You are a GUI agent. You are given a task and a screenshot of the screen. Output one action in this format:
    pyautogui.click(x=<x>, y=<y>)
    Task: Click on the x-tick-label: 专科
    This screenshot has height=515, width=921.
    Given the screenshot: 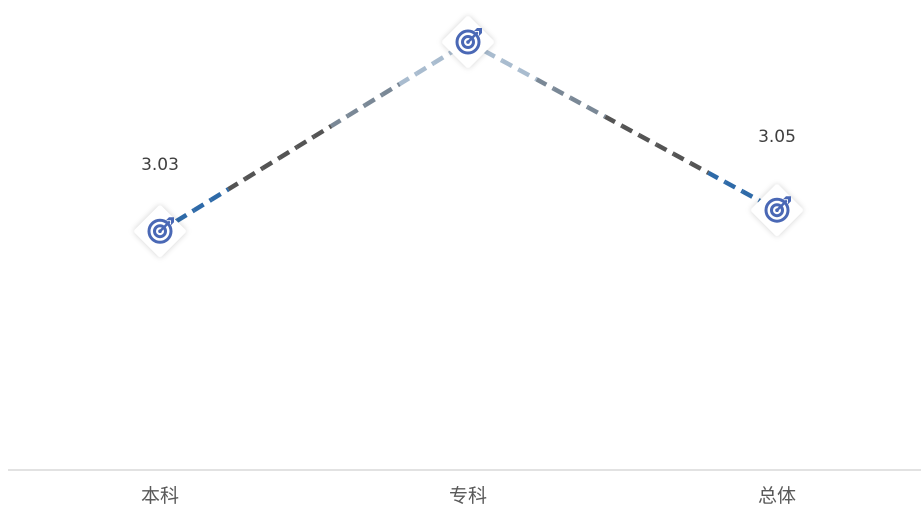 What is the action you would take?
    pyautogui.click(x=468, y=496)
    